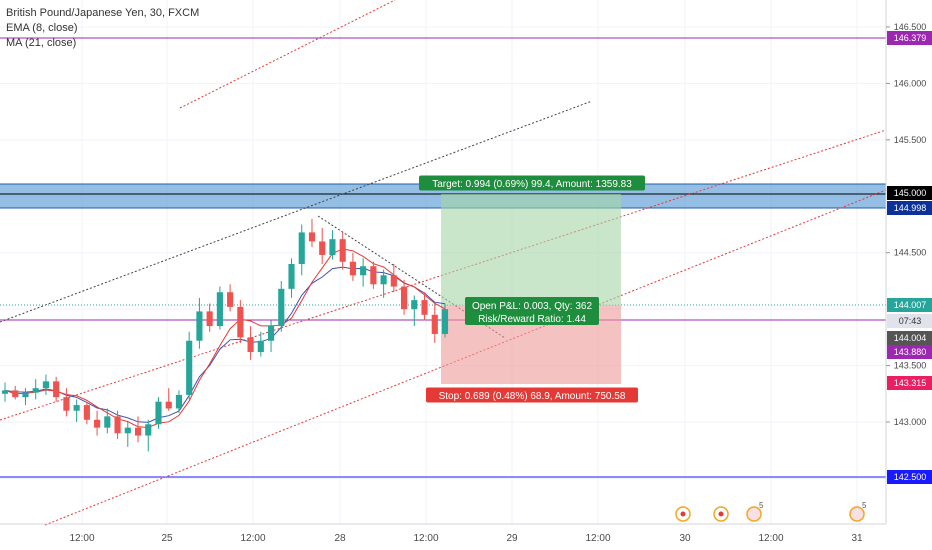 Image resolution: width=932 pixels, height=550 pixels. I want to click on time-tick-label: 29, so click(512, 538).